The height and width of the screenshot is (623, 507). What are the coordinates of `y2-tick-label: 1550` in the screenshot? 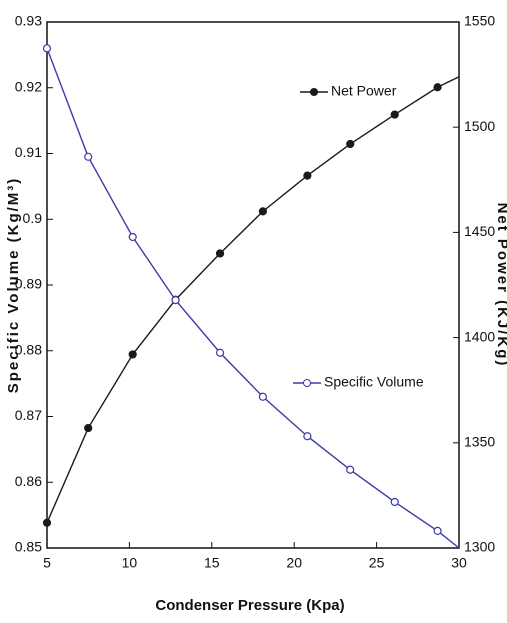 It's located at (479, 21).